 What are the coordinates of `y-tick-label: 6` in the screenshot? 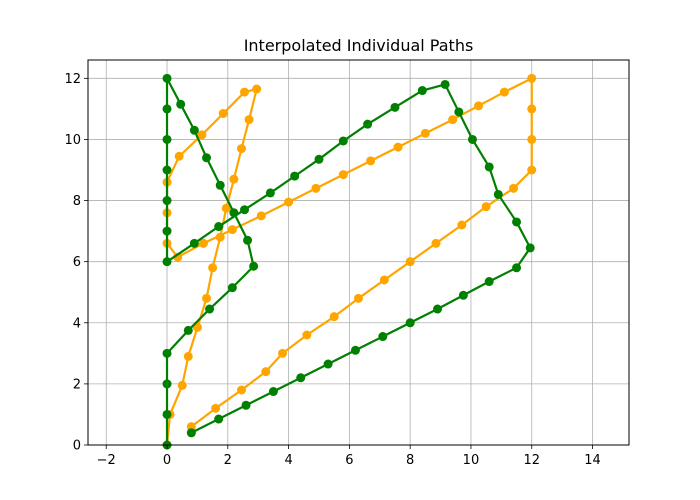 It's located at (77, 262).